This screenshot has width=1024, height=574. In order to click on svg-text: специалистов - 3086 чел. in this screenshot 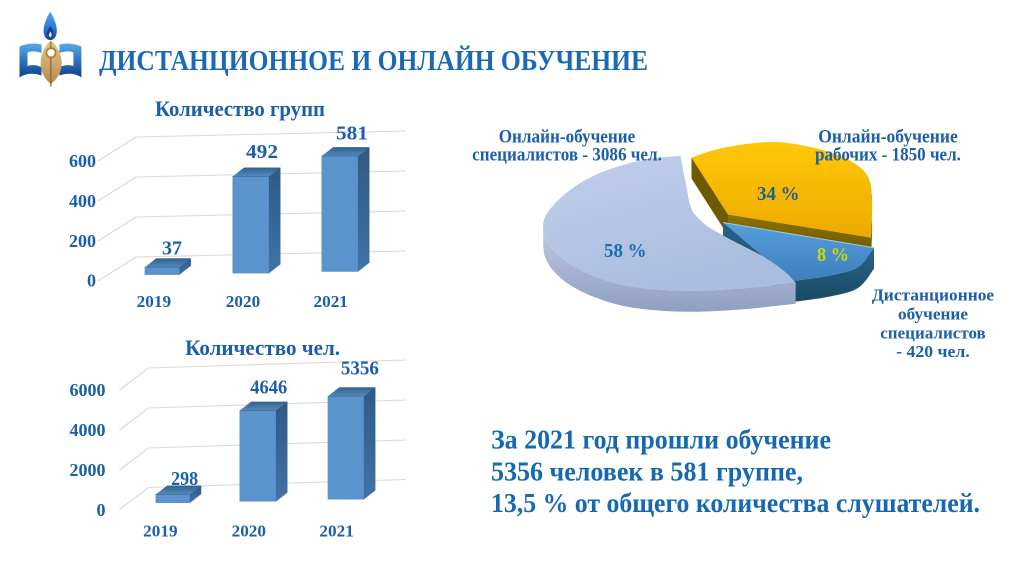, I will do `click(567, 155)`.